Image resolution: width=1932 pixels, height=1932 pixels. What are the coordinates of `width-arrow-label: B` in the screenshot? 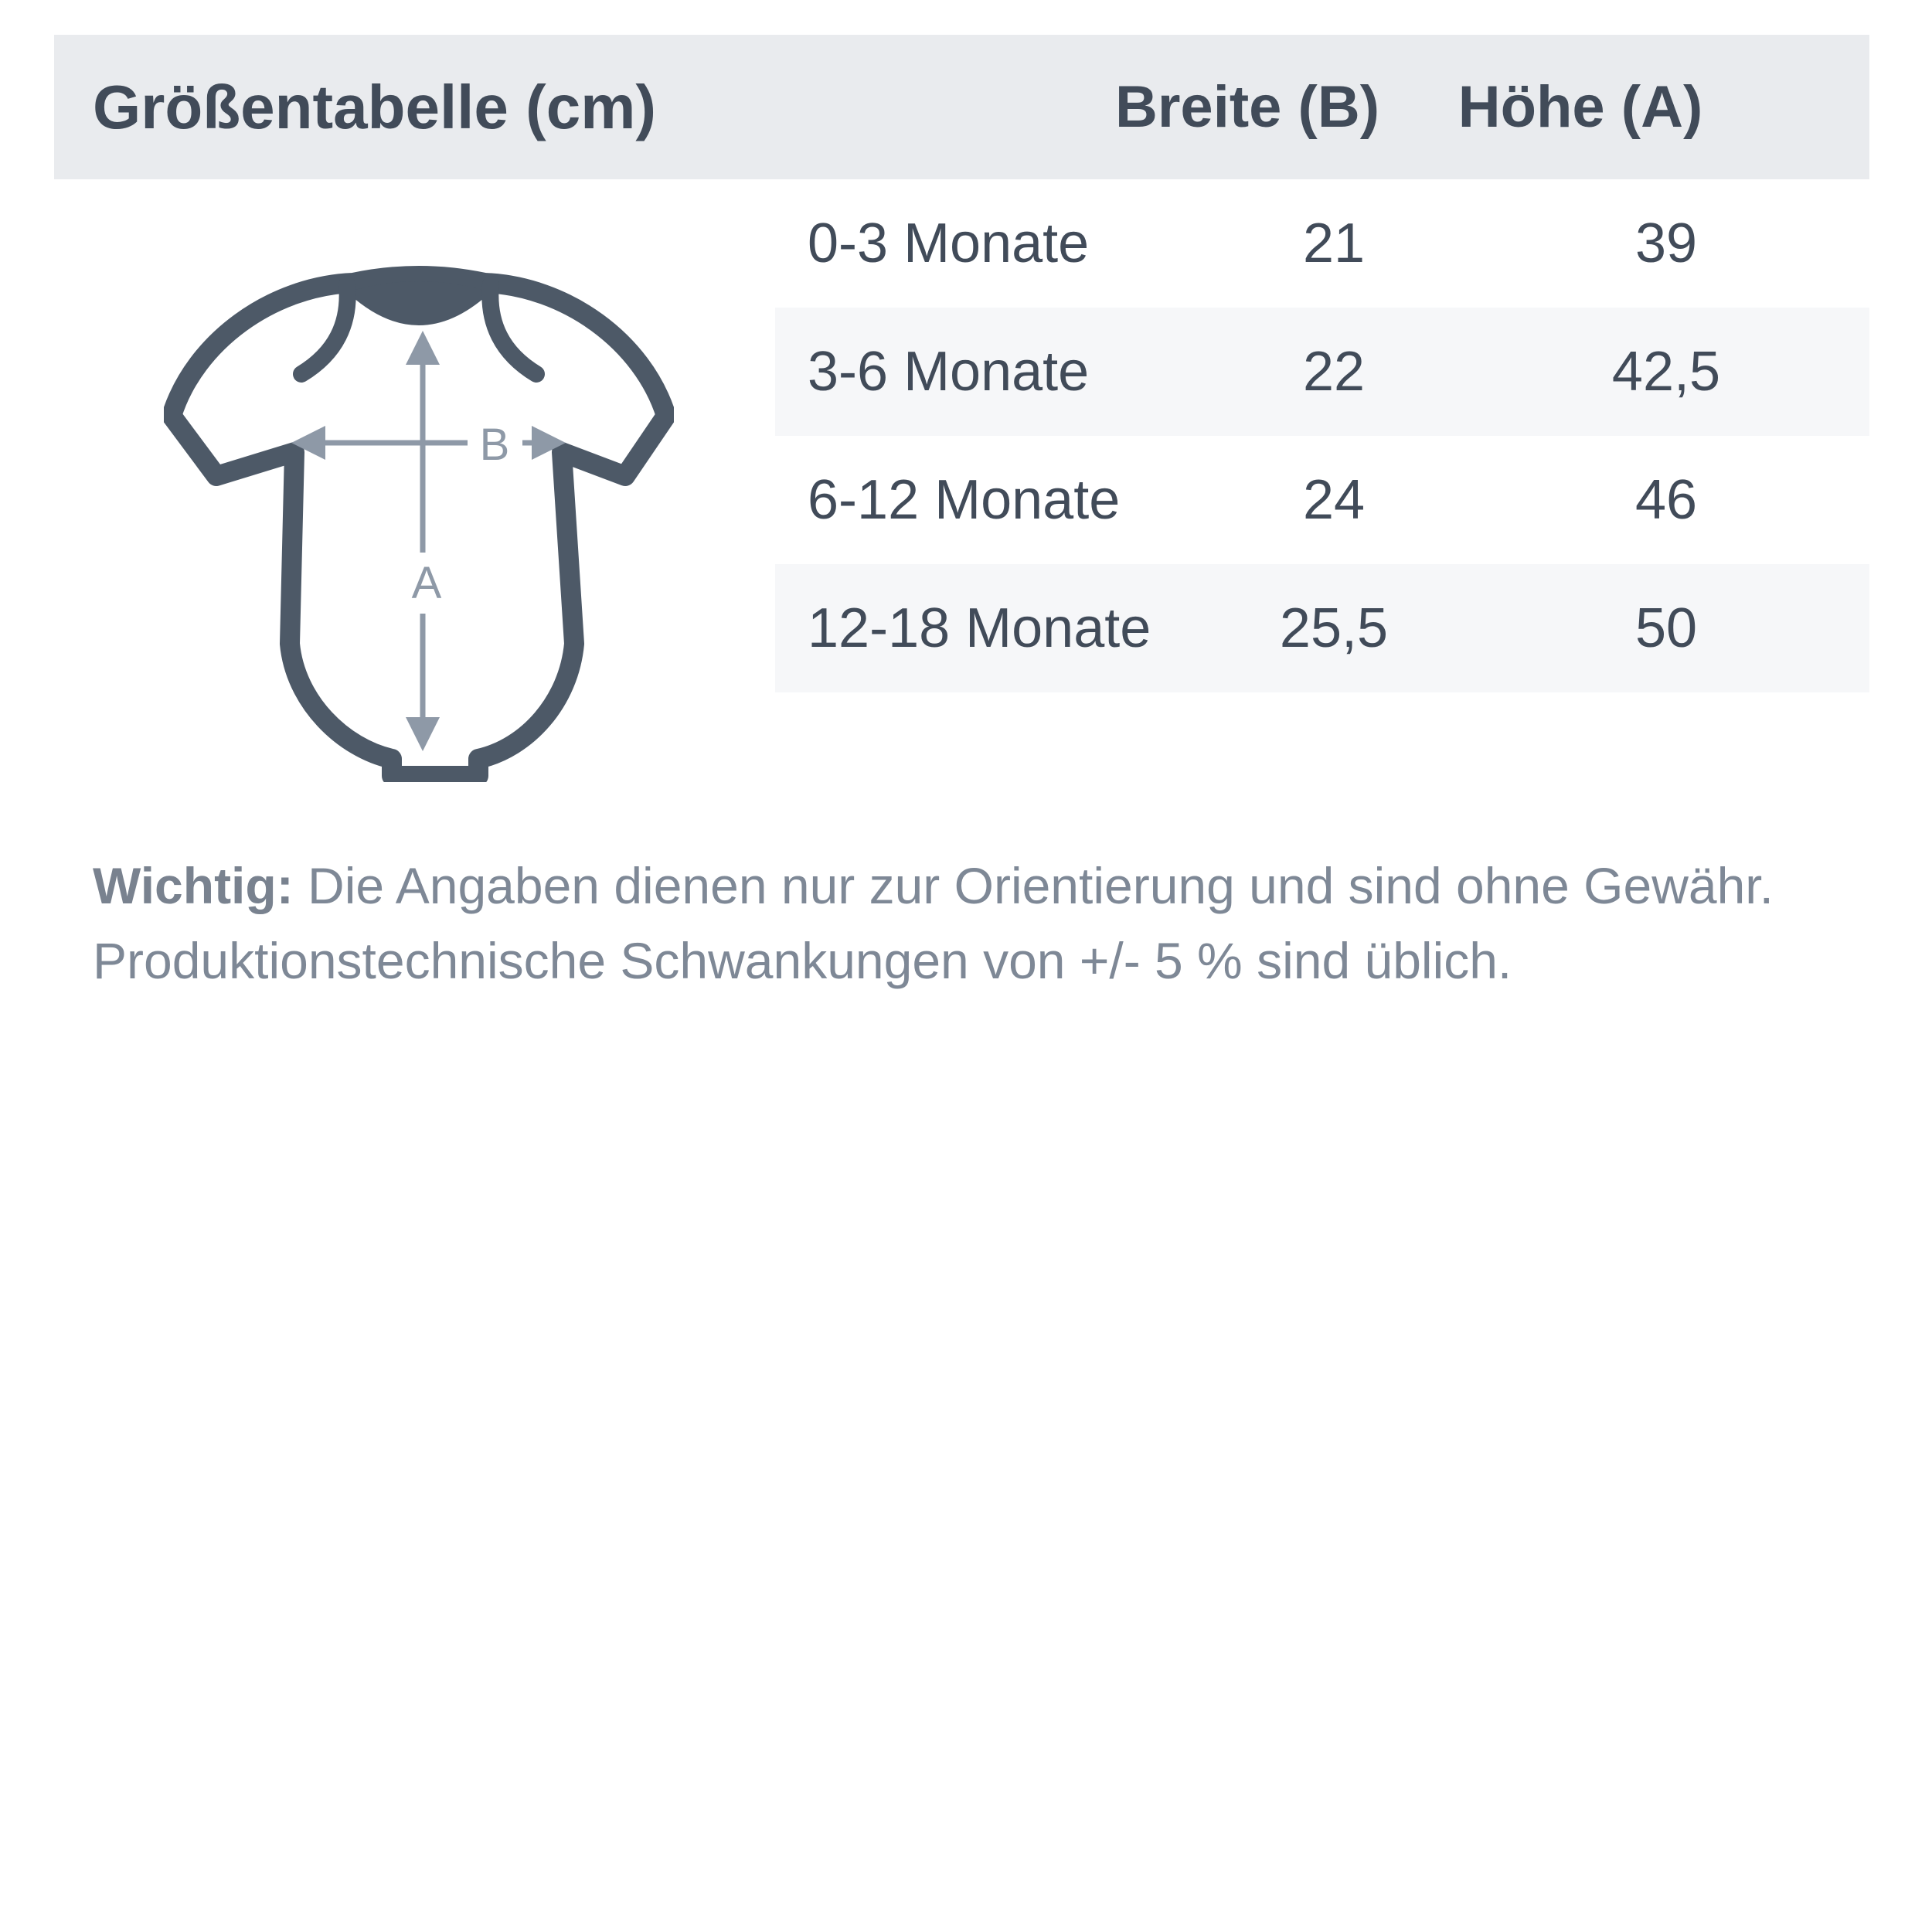 It's located at (495, 445).